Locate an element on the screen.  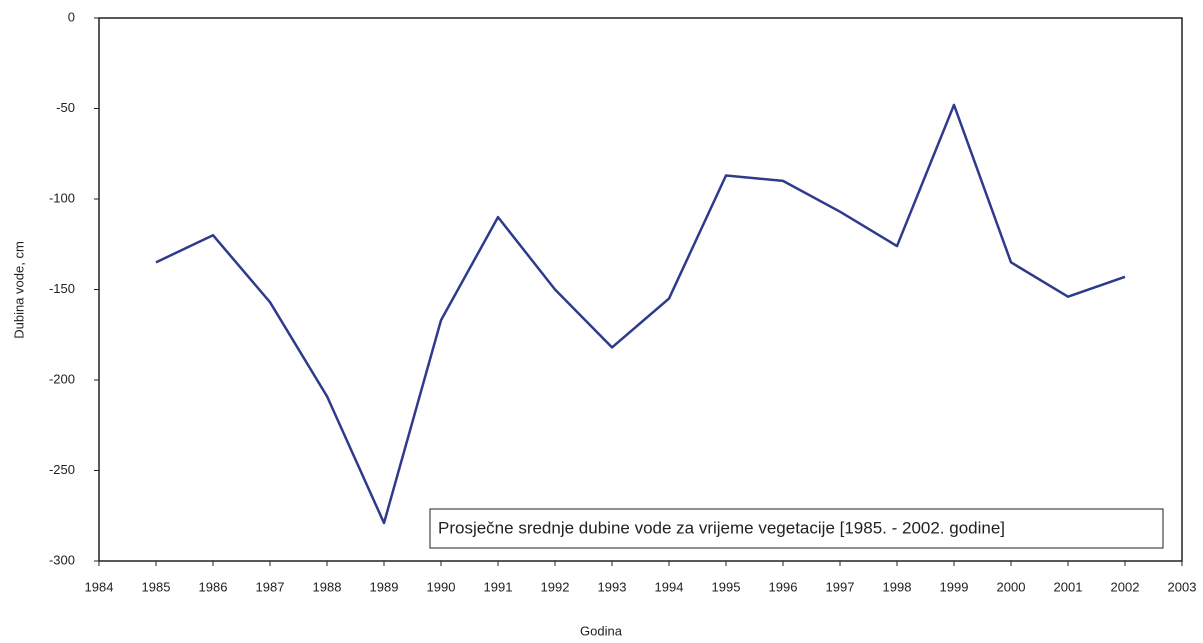
y-tick-label: -100 is located at coordinates (62, 197).